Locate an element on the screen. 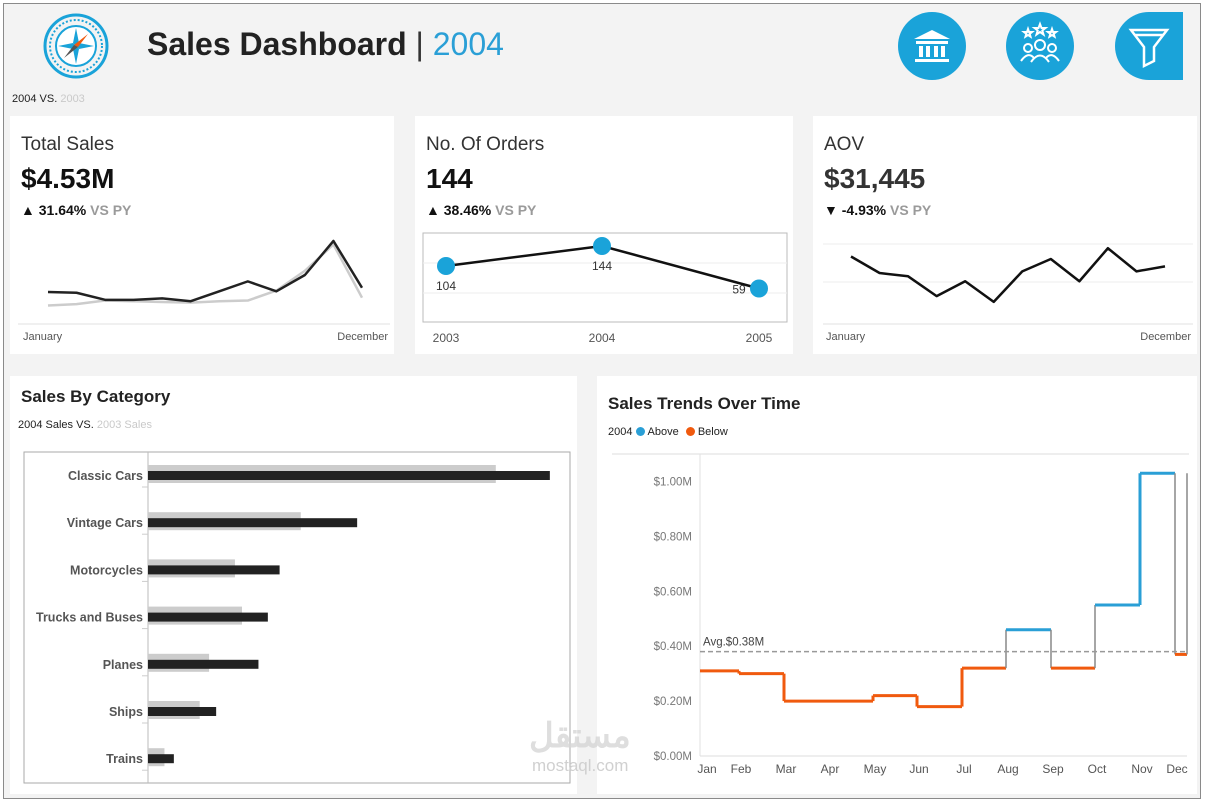 The image size is (1205, 803). legend-current: 2004 Sales VS. is located at coordinates (56, 425).